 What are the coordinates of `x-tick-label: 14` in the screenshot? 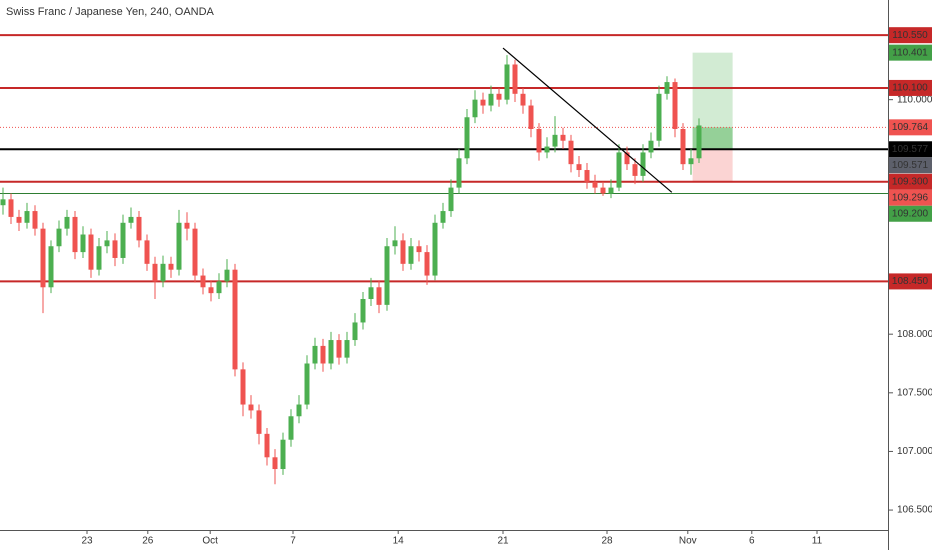 It's located at (399, 541).